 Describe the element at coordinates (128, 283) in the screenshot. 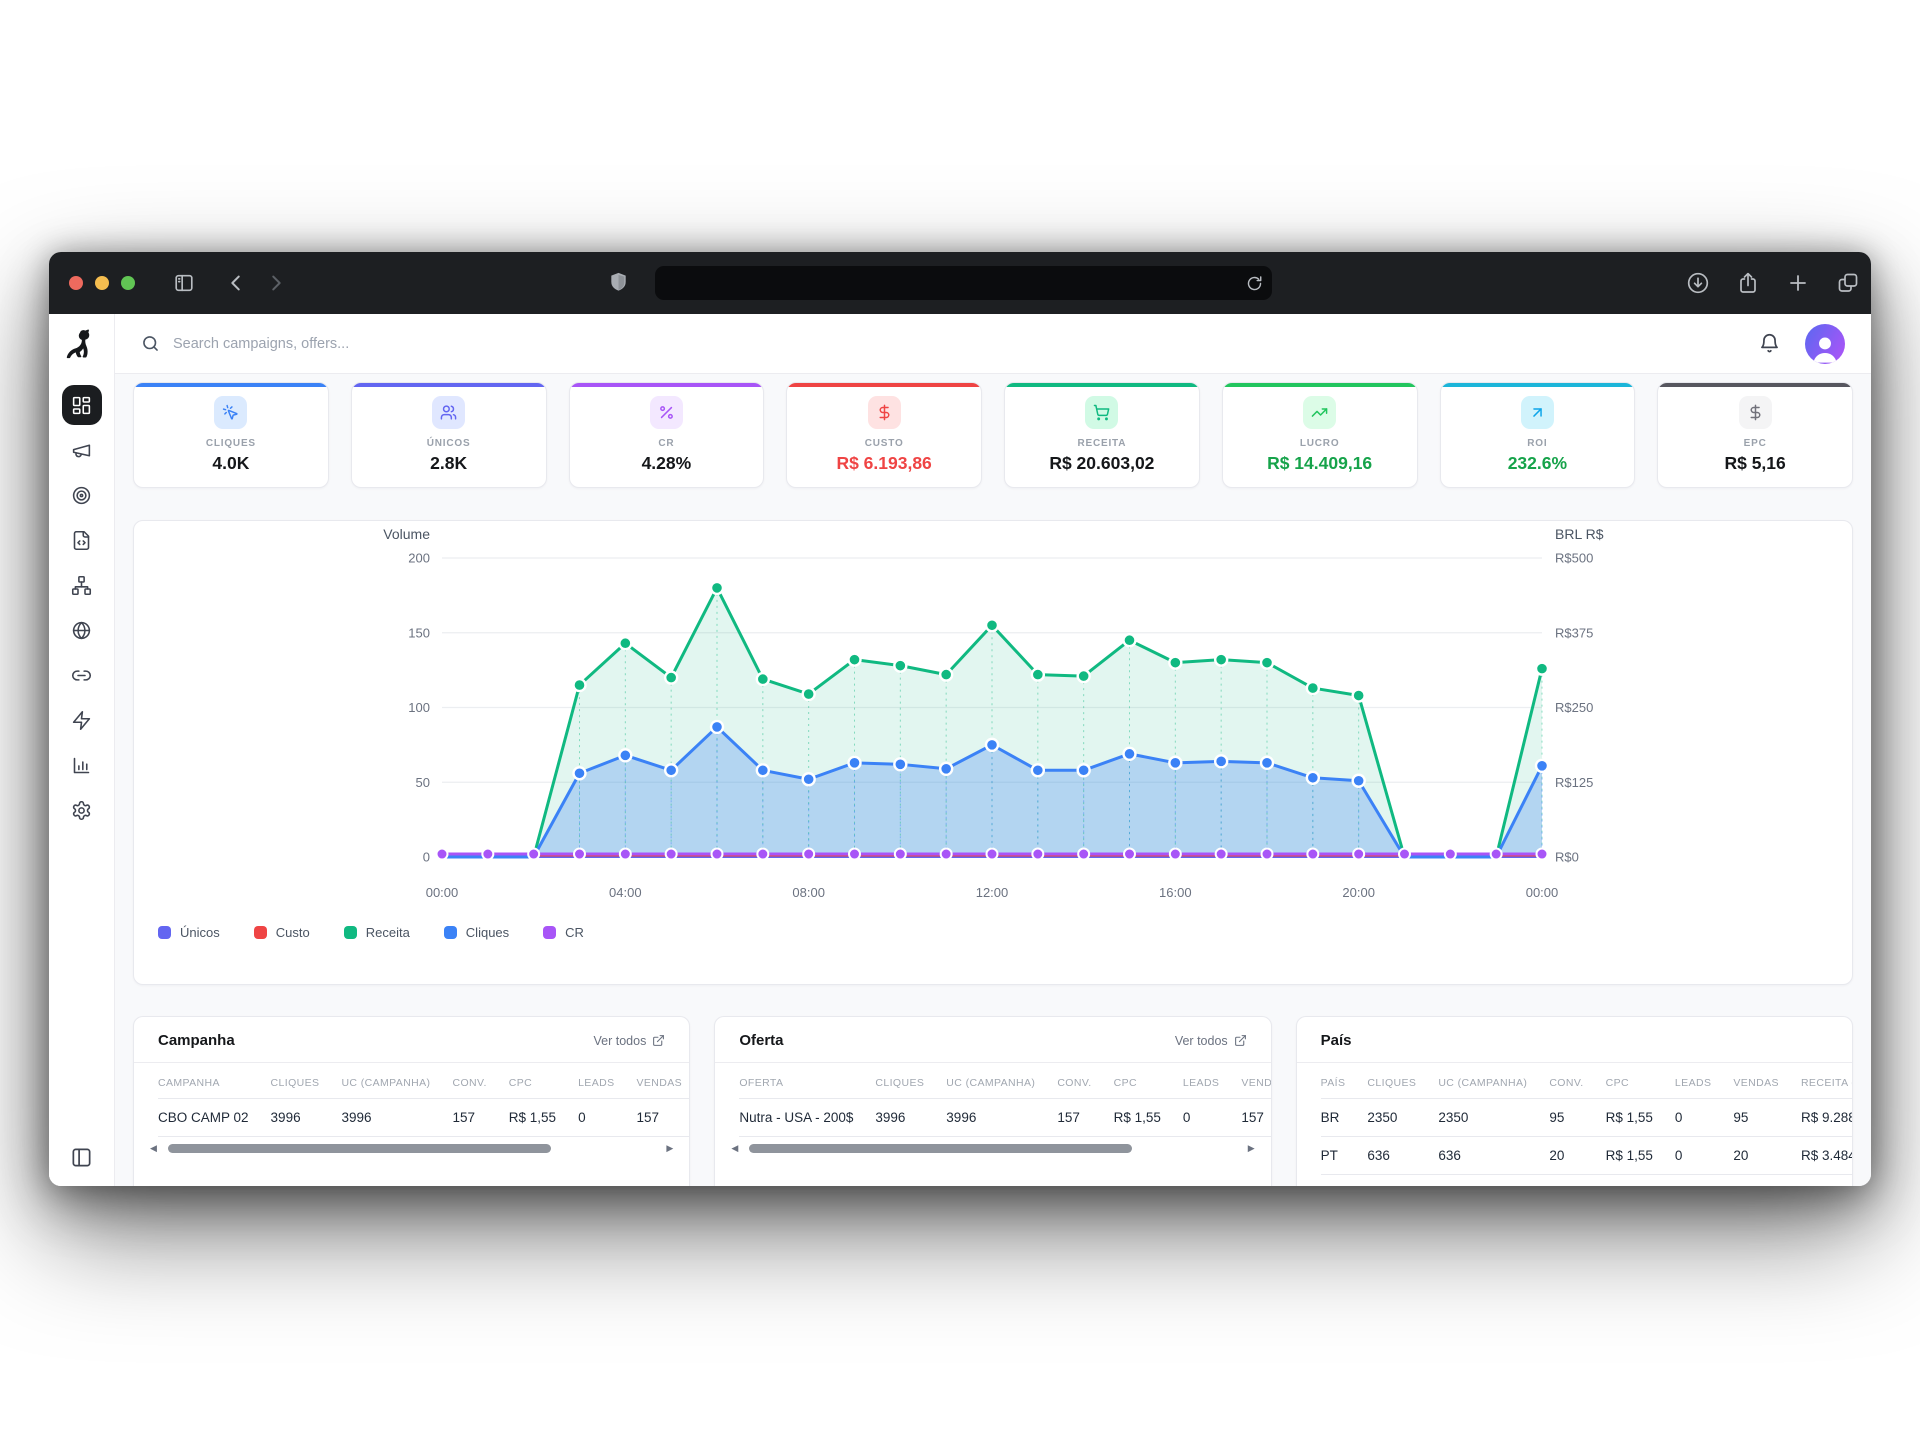

I see `zoom-window-button` at that location.